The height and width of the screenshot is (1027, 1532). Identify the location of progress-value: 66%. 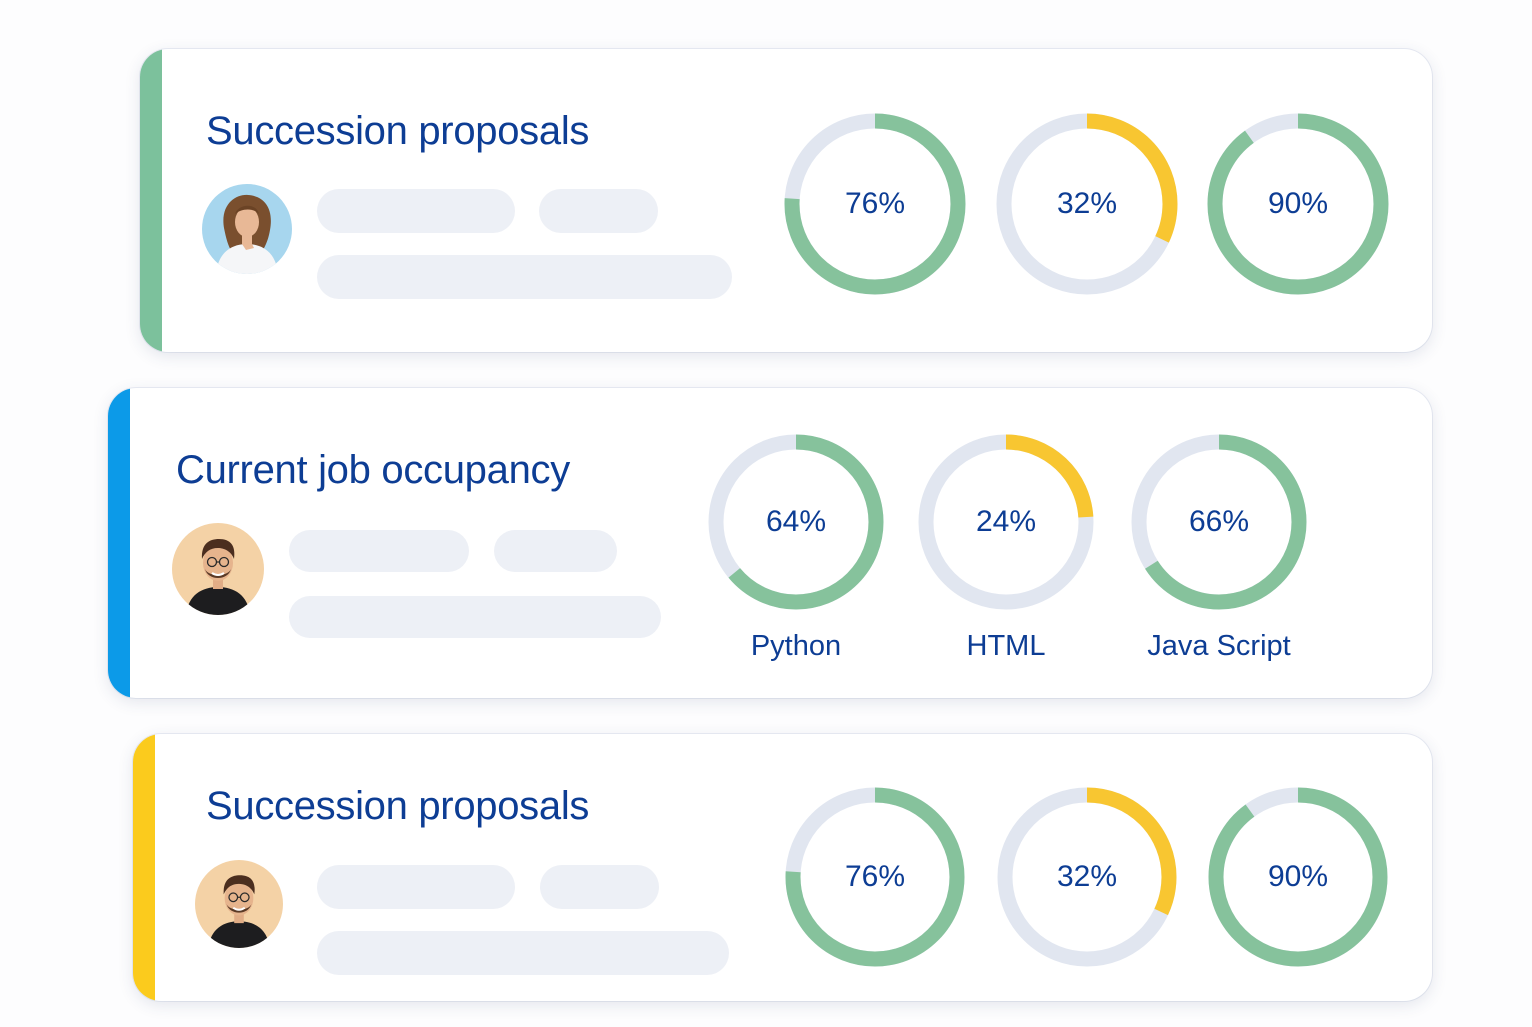
(1219, 521).